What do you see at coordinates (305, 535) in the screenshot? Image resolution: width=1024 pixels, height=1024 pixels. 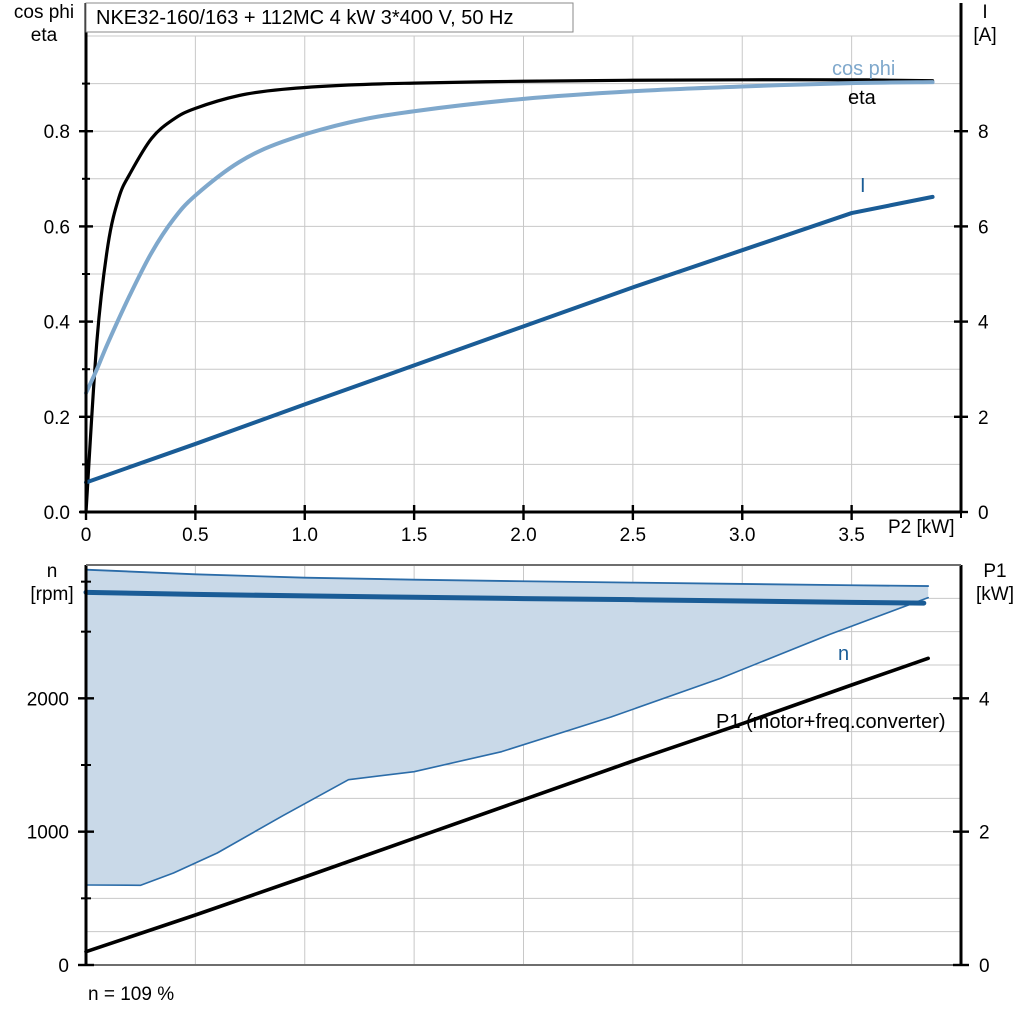 I see `tick-label-x: 1.0` at bounding box center [305, 535].